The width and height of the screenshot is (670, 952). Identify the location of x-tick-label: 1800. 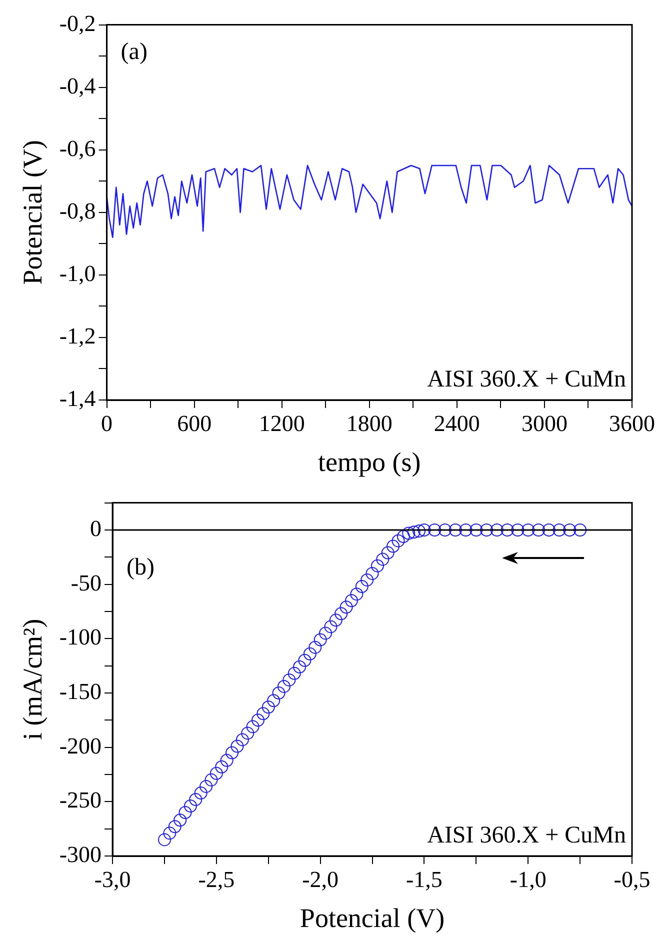
(369, 423).